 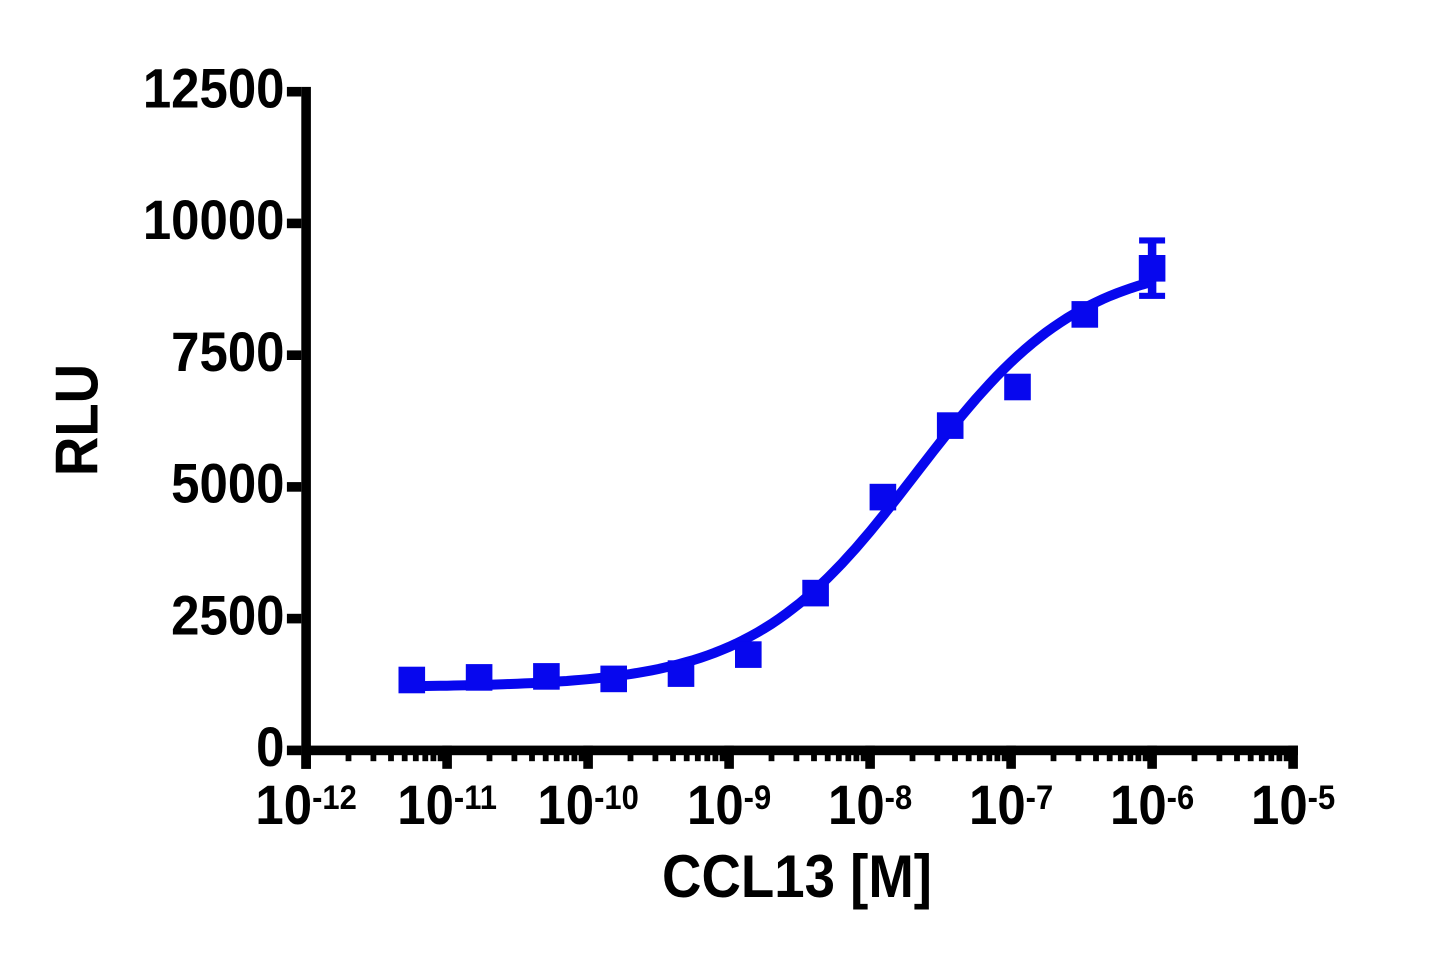 I want to click on svg-text: 12500, so click(x=214, y=89).